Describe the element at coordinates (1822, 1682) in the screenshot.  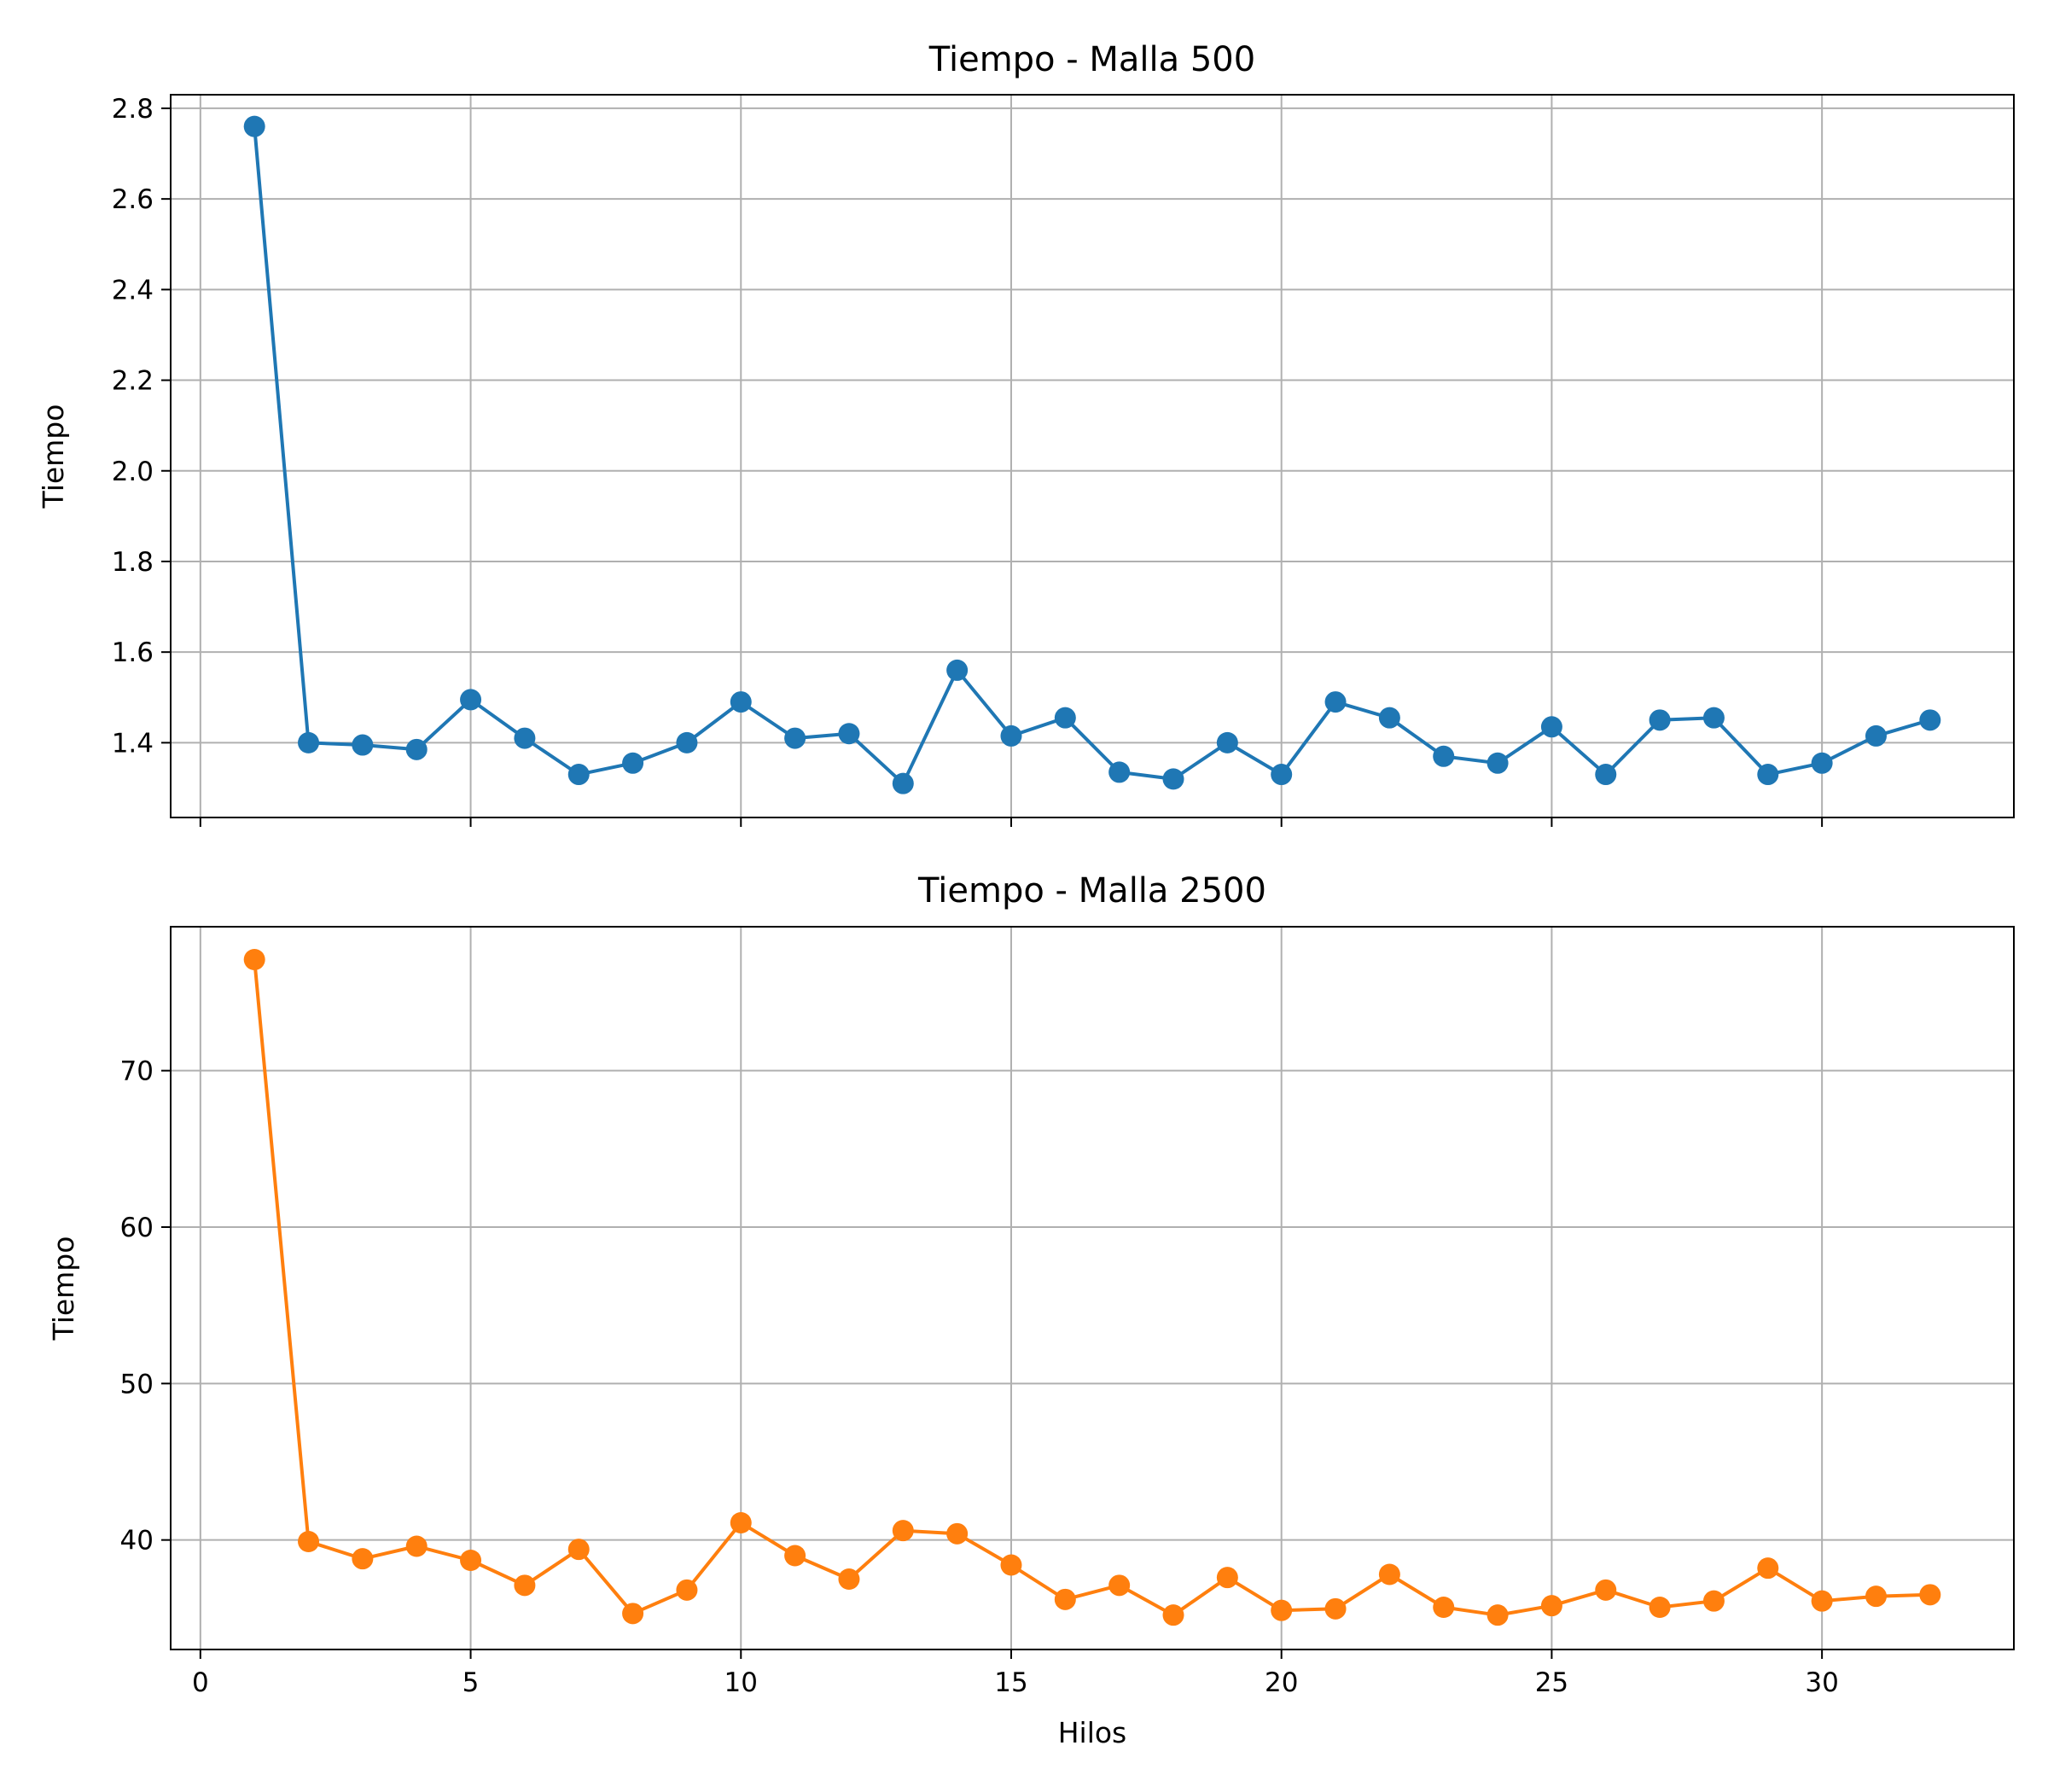
I see `x-tick-label: 30` at that location.